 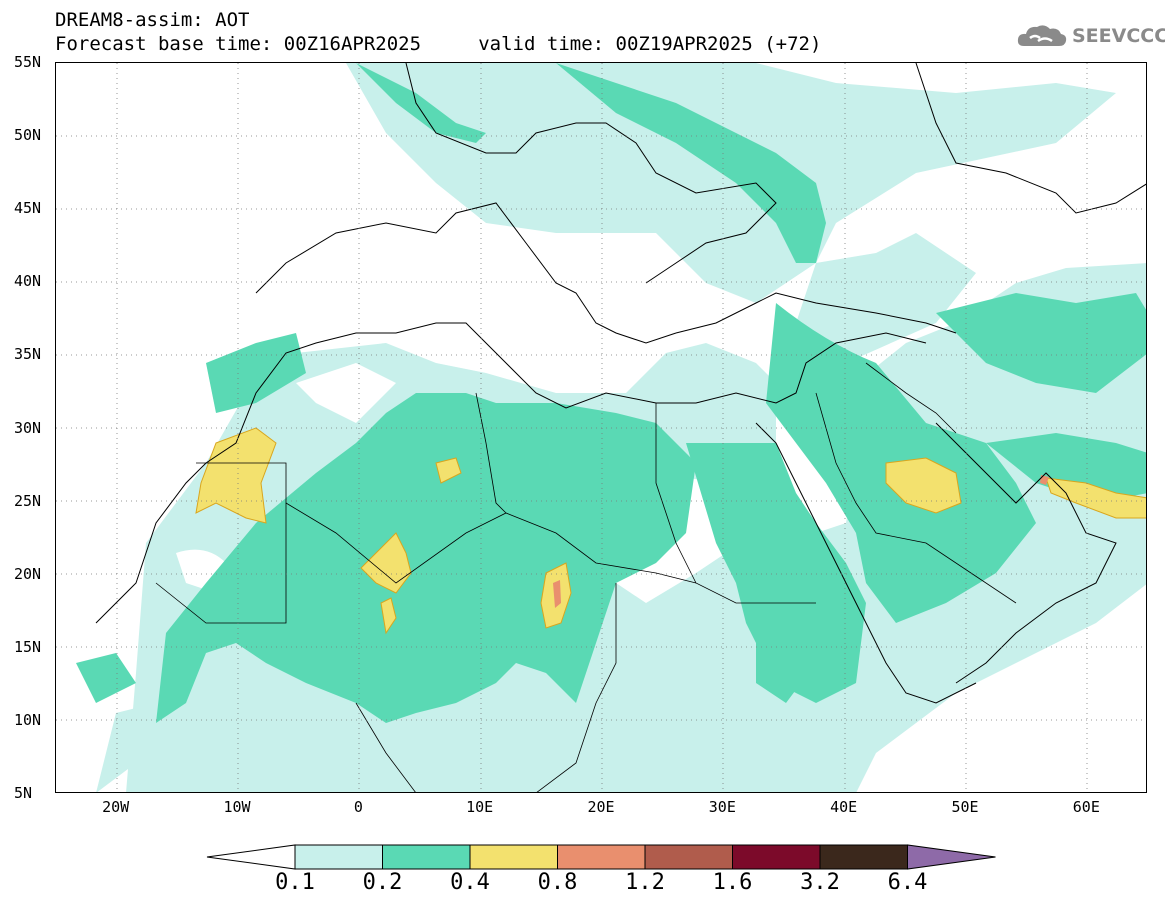 I want to click on lat-tick-label: 40N, so click(x=28, y=281).